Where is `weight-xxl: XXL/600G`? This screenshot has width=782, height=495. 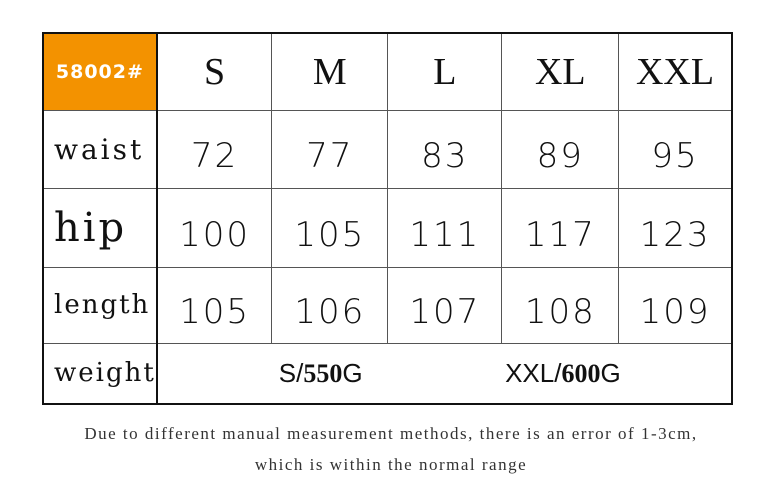 weight-xxl: XXL/600G is located at coordinates (563, 373).